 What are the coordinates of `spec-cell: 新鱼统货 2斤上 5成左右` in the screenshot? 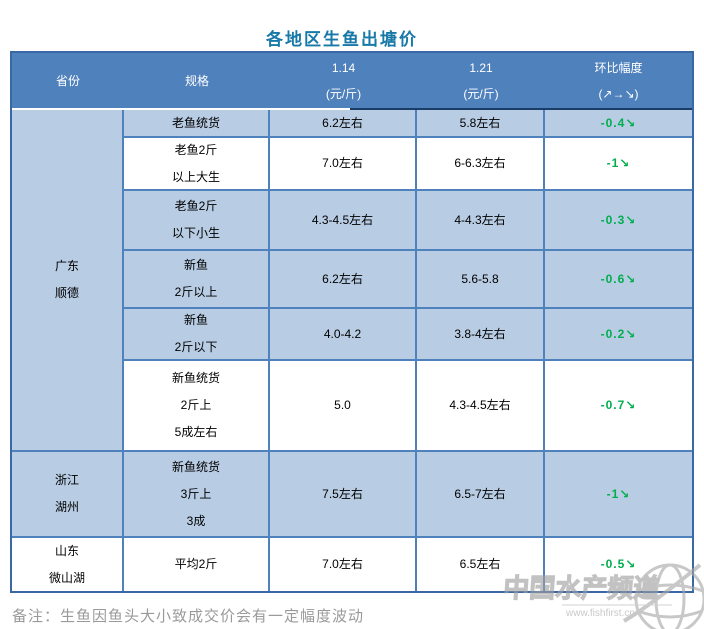 It's located at (196, 405).